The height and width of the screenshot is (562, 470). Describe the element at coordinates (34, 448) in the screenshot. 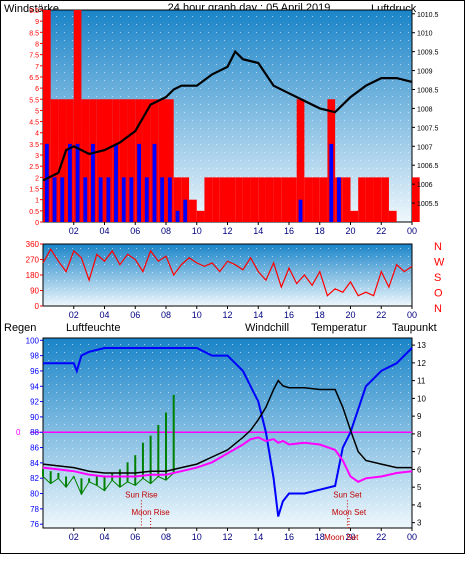

I see `humidity-left-tick-label: 86` at that location.